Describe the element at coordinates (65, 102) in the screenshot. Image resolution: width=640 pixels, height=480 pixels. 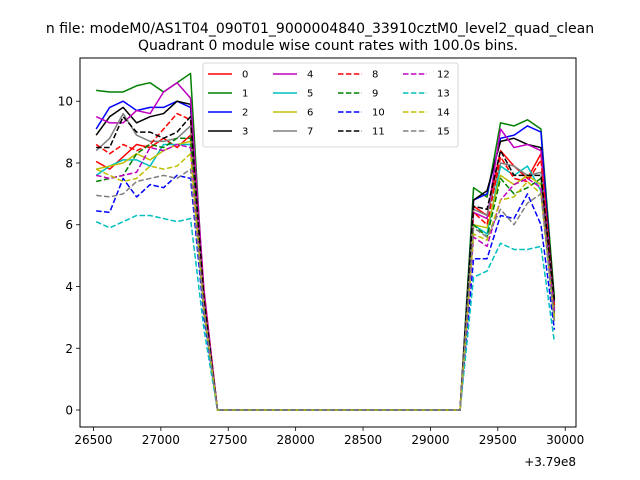
I see `y-tick-label: 10` at that location.